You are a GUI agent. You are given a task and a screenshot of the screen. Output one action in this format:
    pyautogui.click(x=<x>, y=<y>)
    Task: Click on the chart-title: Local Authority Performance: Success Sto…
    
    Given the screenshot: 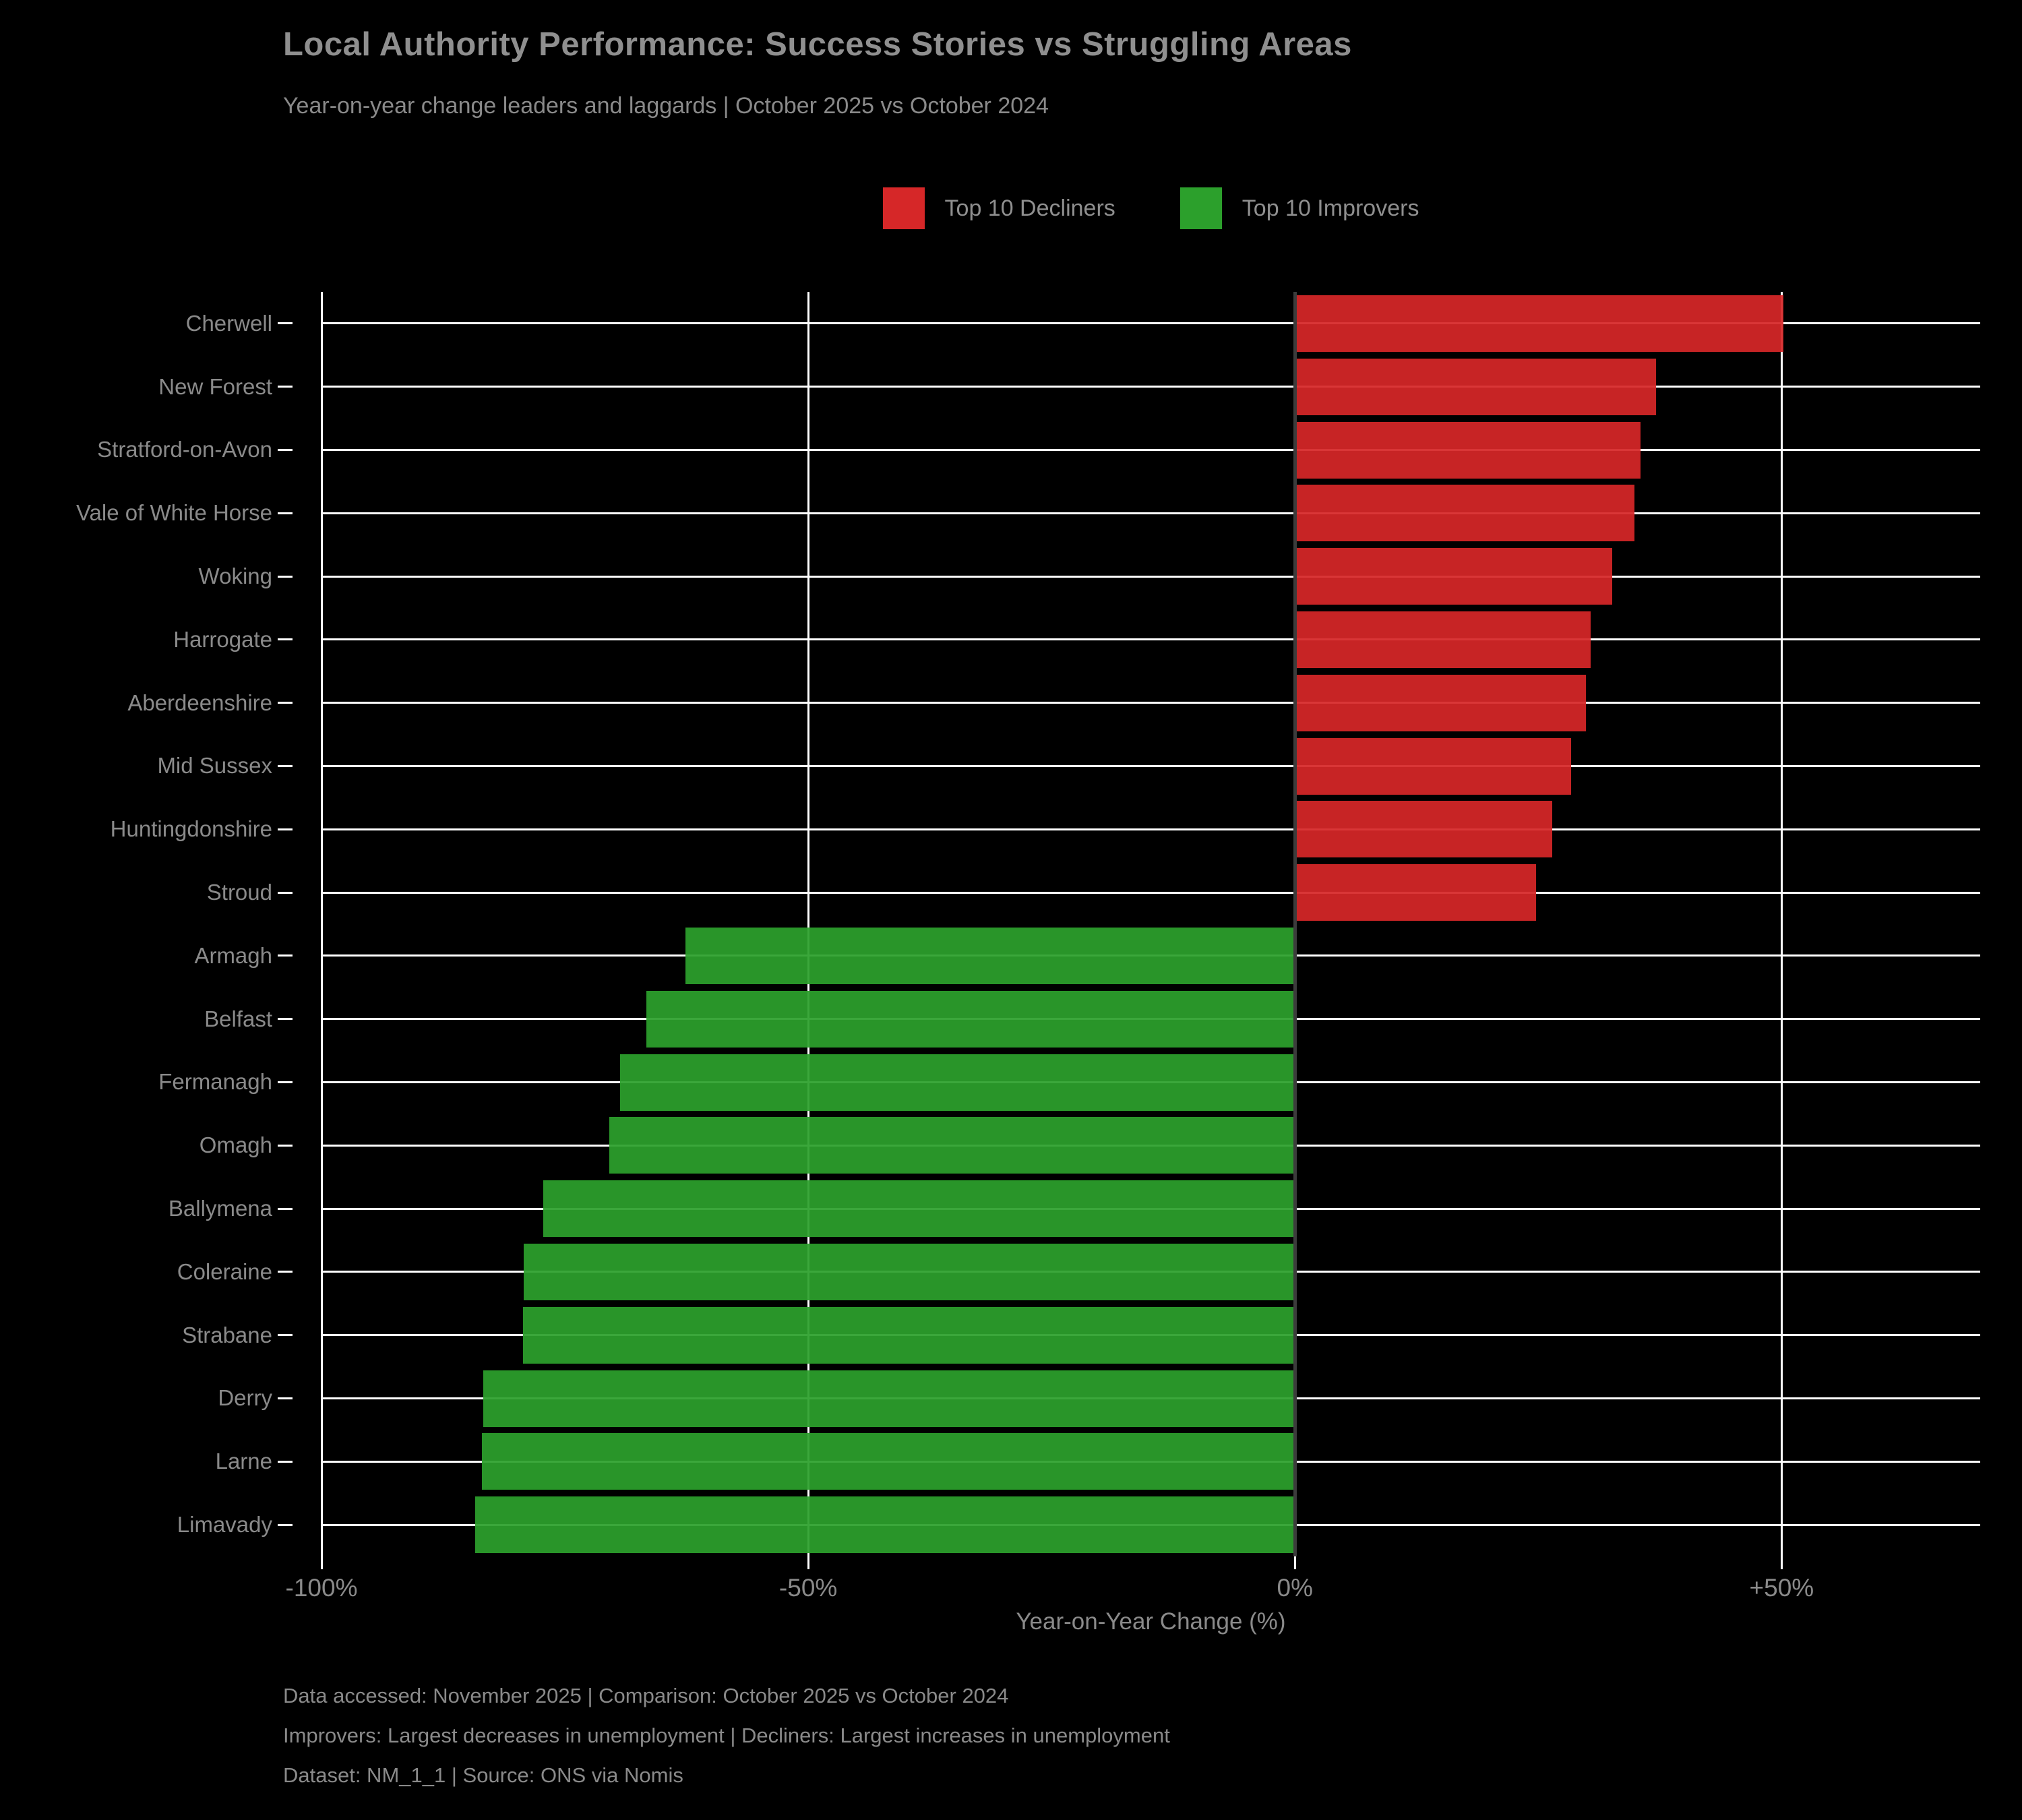 What is the action you would take?
    pyautogui.click(x=818, y=44)
    